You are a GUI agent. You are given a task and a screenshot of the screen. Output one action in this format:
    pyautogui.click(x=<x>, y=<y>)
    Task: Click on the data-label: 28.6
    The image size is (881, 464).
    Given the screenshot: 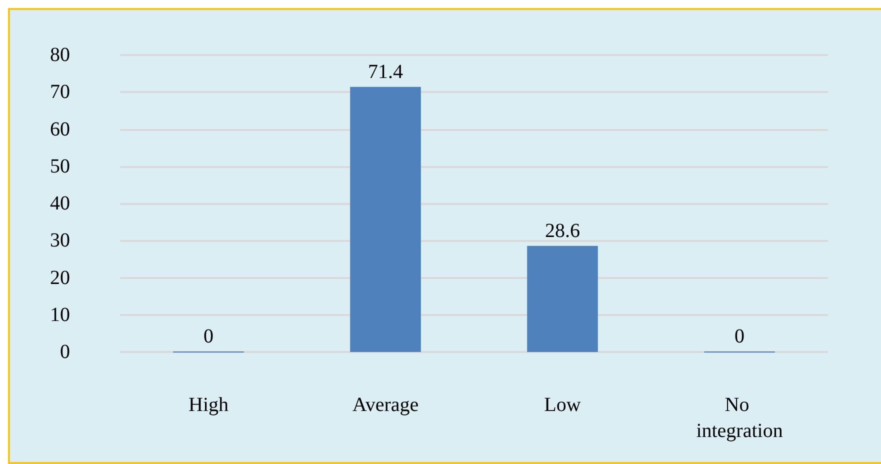 What is the action you would take?
    pyautogui.click(x=562, y=231)
    